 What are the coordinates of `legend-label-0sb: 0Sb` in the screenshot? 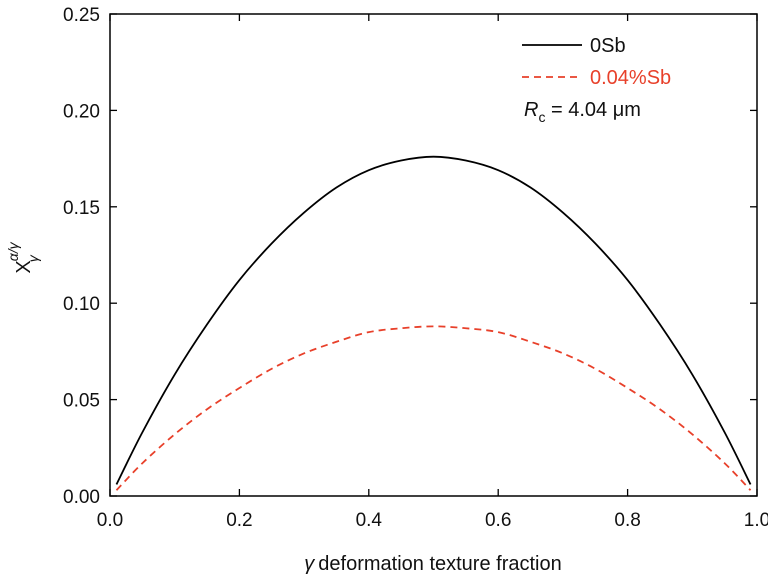 It's located at (608, 46).